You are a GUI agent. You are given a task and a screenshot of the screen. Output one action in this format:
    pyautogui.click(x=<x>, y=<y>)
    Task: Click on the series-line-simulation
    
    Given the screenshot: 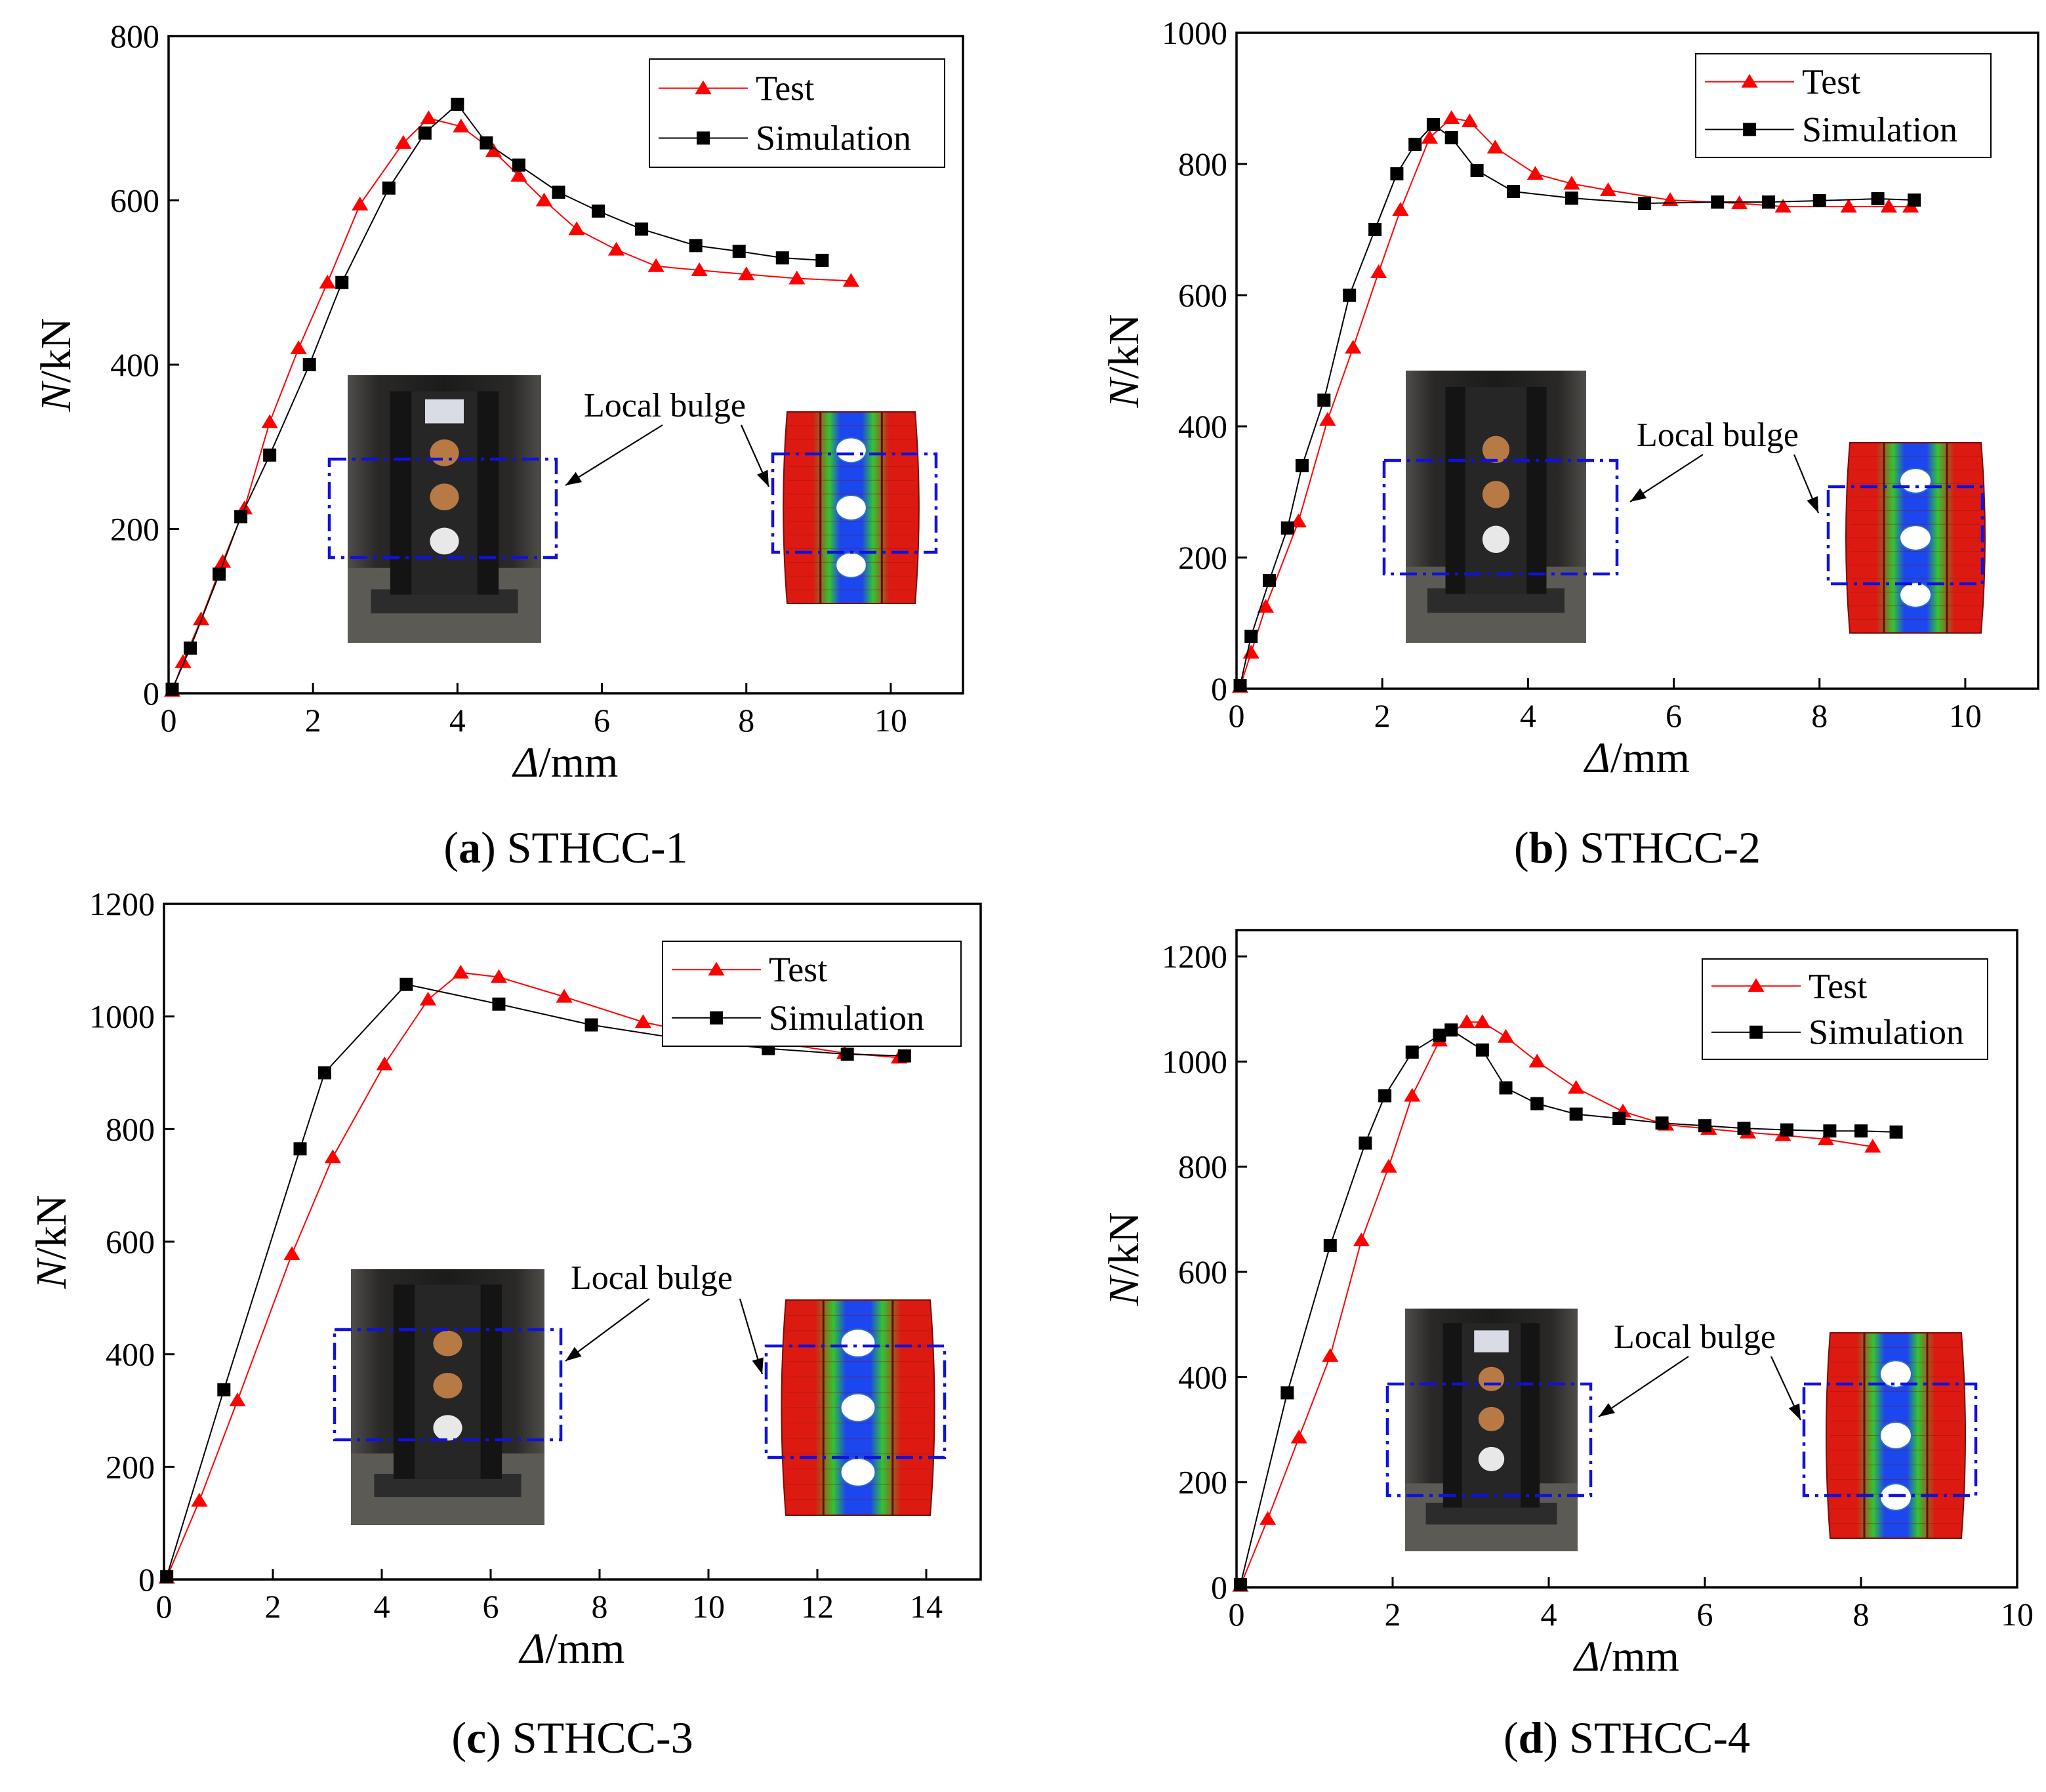 What is the action you would take?
    pyautogui.click(x=1568, y=1307)
    